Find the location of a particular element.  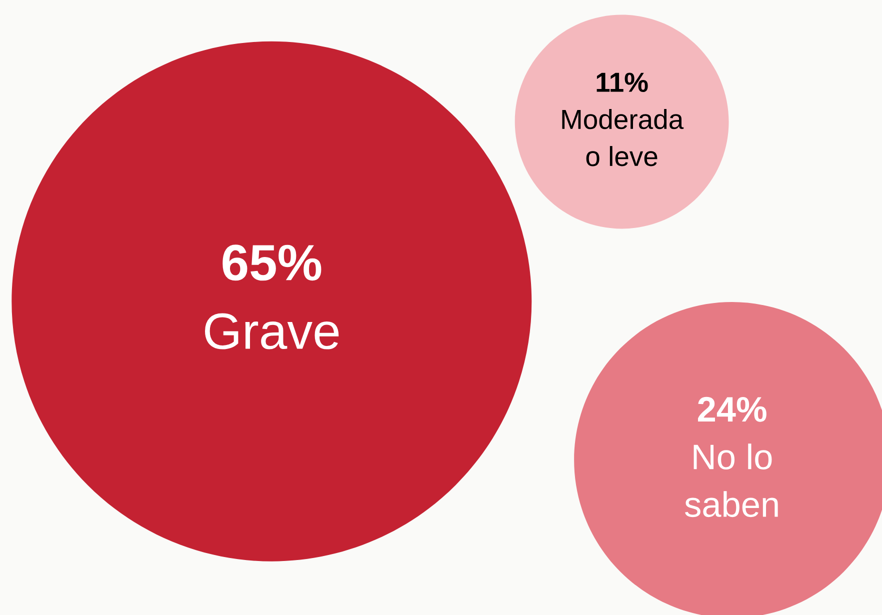

data-label: 65% is located at coordinates (272, 262).